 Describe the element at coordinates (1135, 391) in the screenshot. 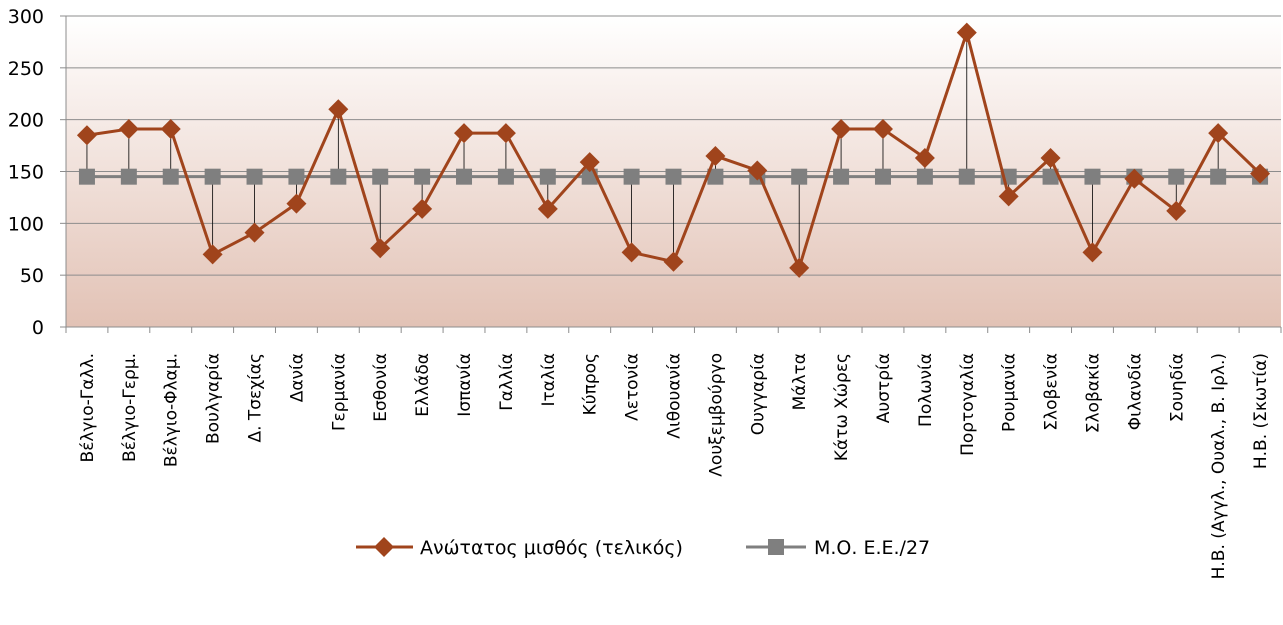

I see `x-tick-label: Φιλανδία` at that location.